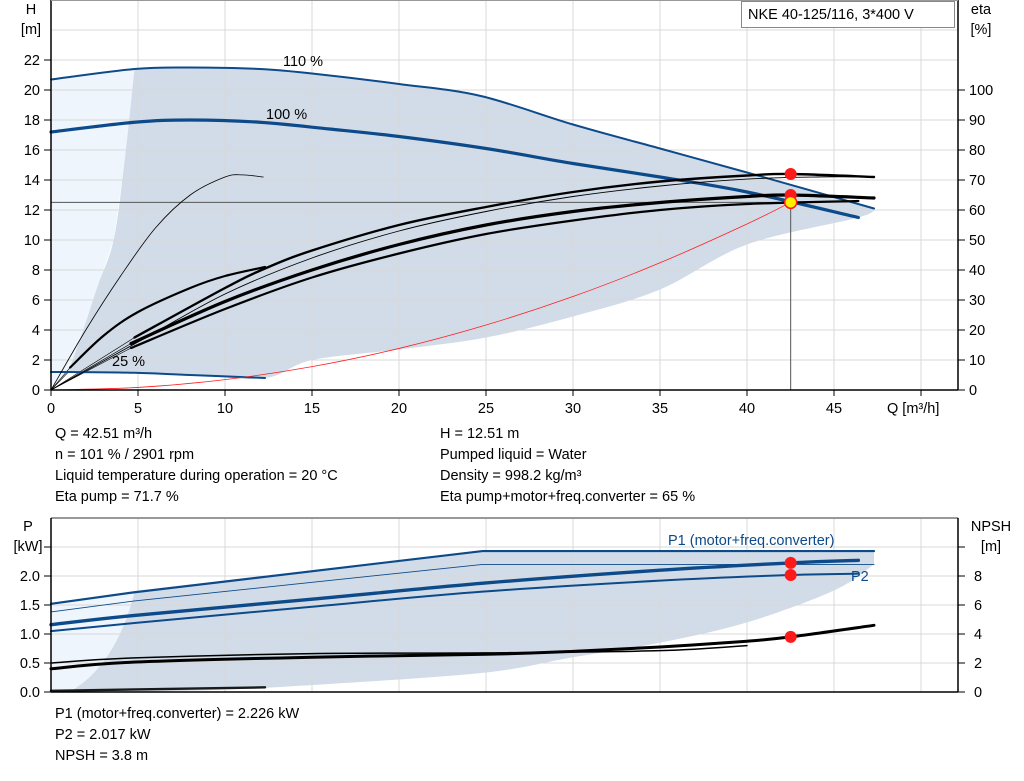 This screenshot has height=781, width=1024. I want to click on eta-axis-title: eta [%], so click(981, 20).